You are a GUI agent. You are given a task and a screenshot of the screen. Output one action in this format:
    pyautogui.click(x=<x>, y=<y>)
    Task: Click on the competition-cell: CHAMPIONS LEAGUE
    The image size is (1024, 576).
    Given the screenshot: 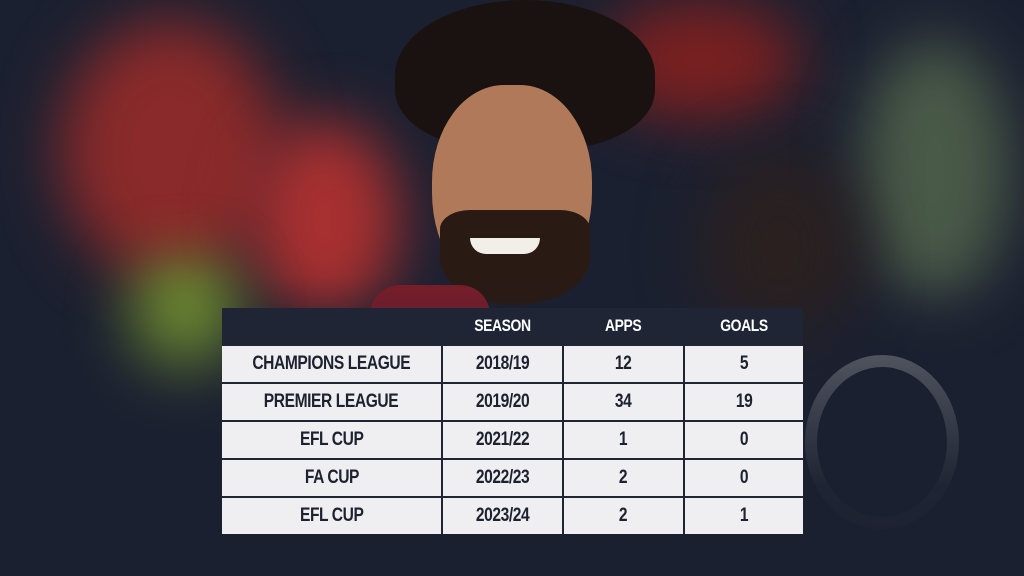 What is the action you would take?
    pyautogui.click(x=331, y=364)
    